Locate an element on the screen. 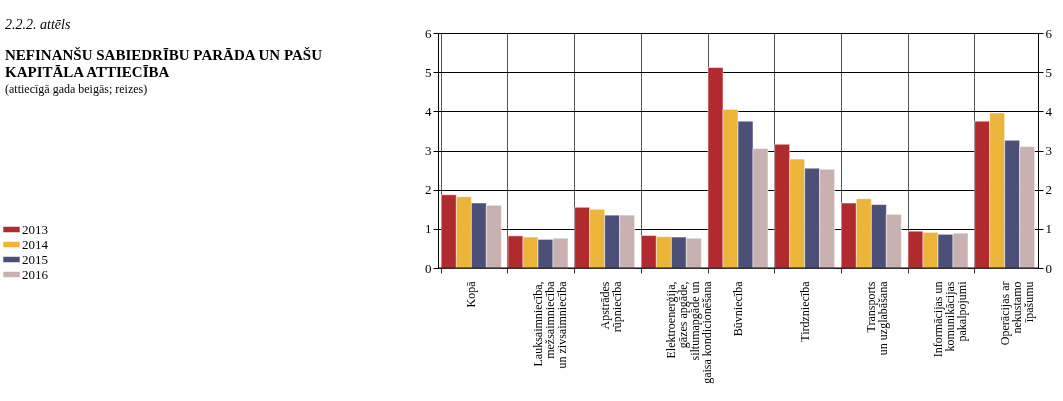 The height and width of the screenshot is (401, 1063). x-tick-label: Lauksaimniecība, mežsaimniecība un zivsaimniecība is located at coordinates (550, 324).